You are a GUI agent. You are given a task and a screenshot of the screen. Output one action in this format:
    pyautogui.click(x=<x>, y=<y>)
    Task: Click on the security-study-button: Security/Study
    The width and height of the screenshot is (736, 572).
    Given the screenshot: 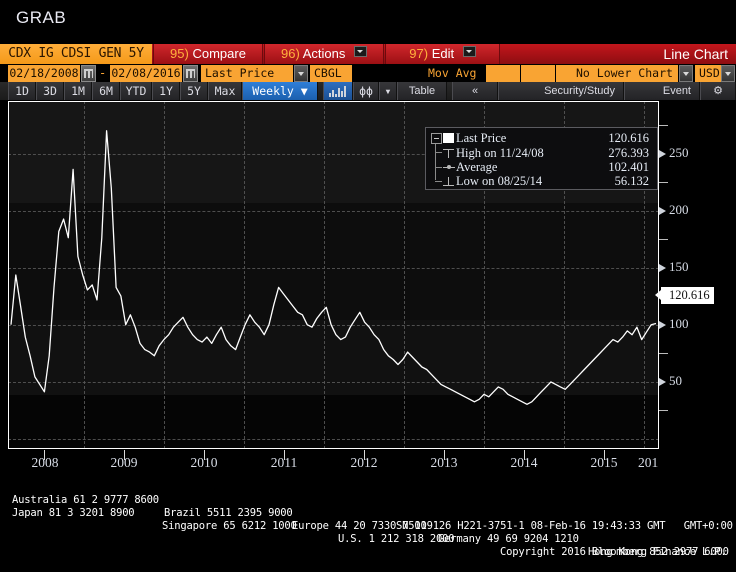 What is the action you would take?
    pyautogui.click(x=561, y=91)
    